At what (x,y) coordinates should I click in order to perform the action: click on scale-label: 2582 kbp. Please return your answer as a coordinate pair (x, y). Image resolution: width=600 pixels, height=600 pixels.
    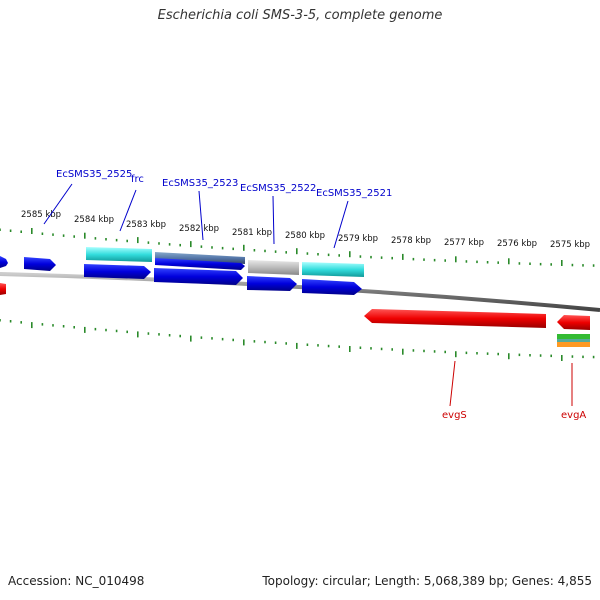
    Looking at the image, I should click on (199, 229).